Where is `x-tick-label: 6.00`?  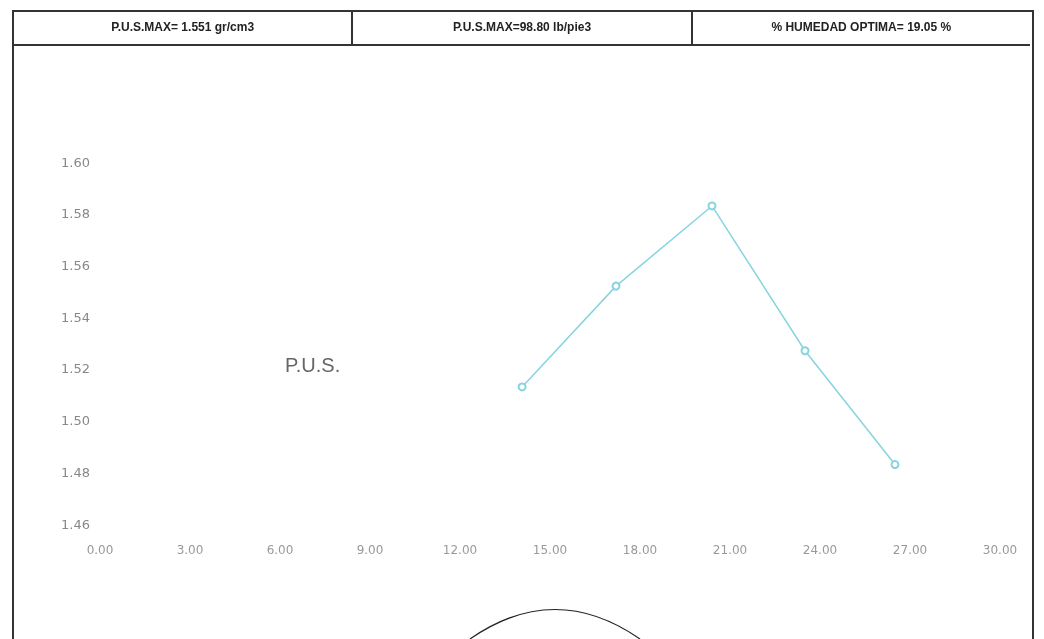 x-tick-label: 6.00 is located at coordinates (280, 550).